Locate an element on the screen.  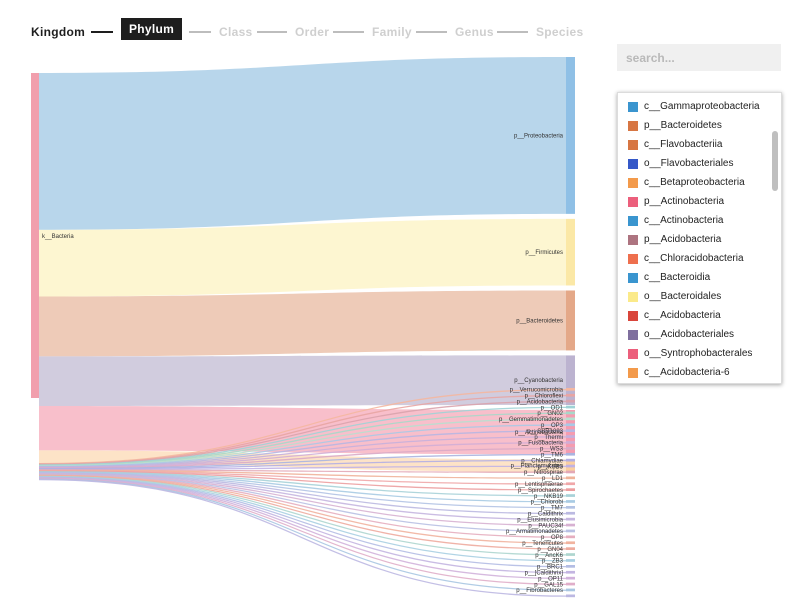
breadcrumb-kingdom: Kingdom is located at coordinates (58, 32).